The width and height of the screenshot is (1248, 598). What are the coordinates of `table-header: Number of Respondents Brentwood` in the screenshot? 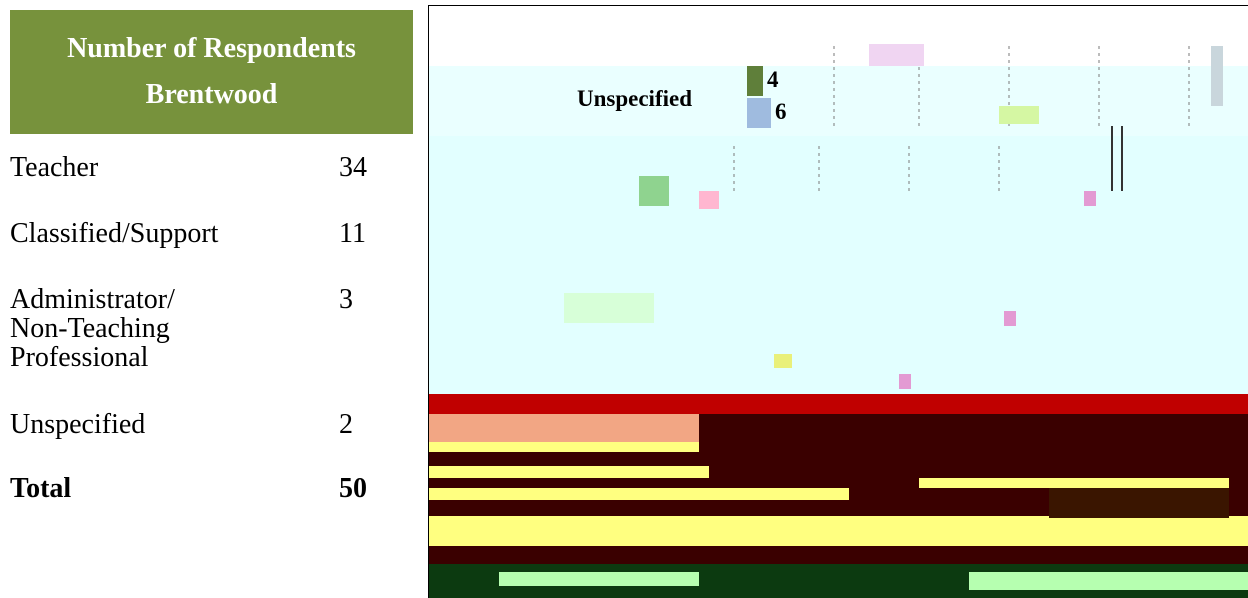 It's located at (211, 72).